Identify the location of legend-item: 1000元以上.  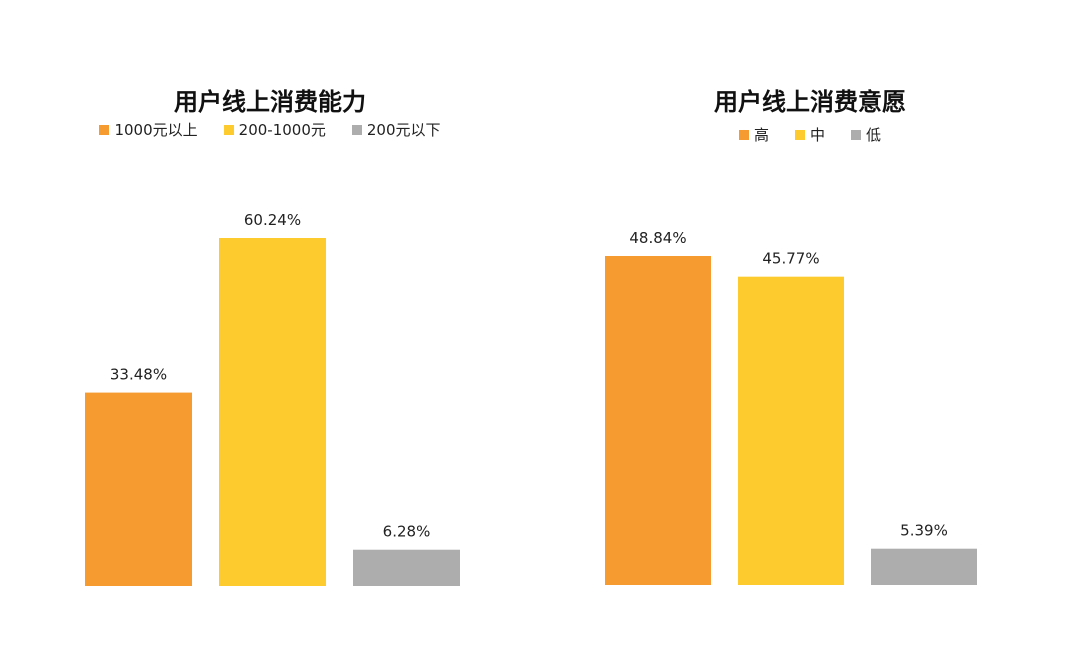
(148, 129).